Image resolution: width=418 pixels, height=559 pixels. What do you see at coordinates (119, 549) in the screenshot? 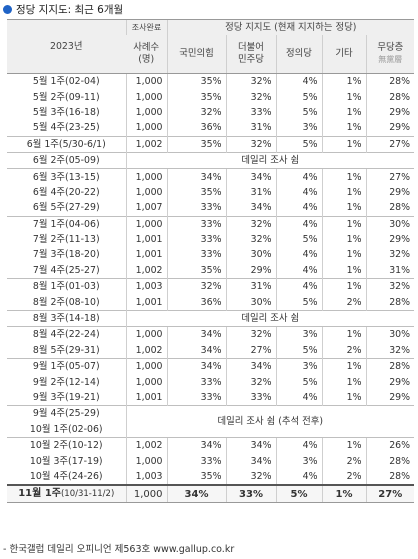
I see `footer-source: - 한국갤럽 데일리 오피니언 제563호 www.gallup.co.kr` at bounding box center [119, 549].